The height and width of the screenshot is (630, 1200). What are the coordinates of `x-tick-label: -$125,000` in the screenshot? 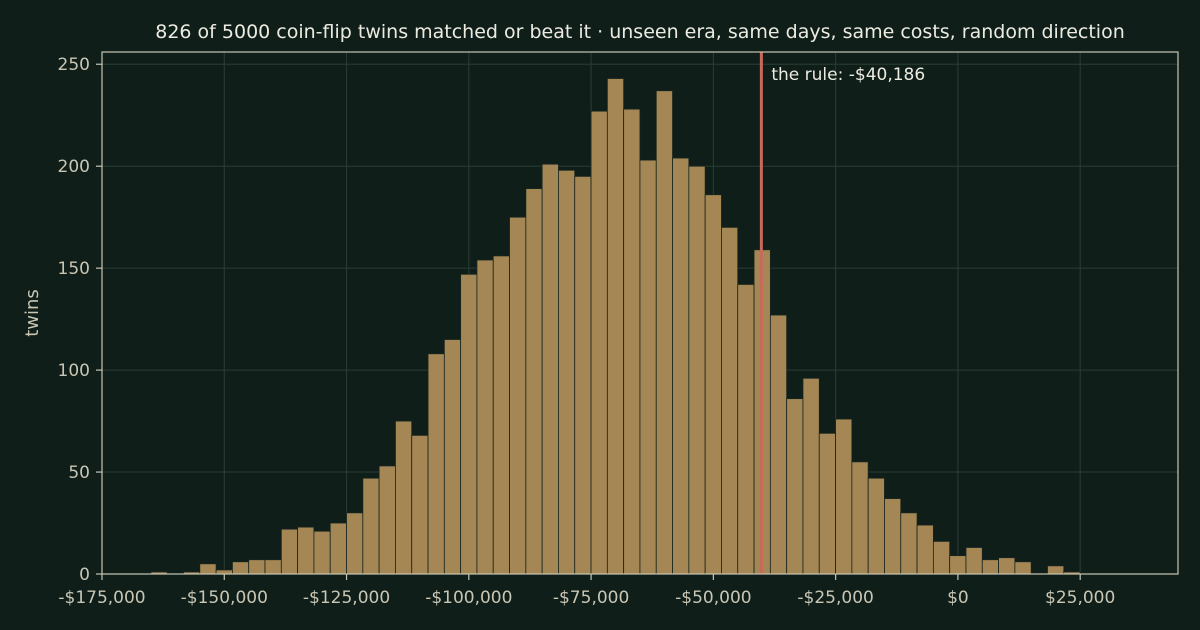 It's located at (346, 598).